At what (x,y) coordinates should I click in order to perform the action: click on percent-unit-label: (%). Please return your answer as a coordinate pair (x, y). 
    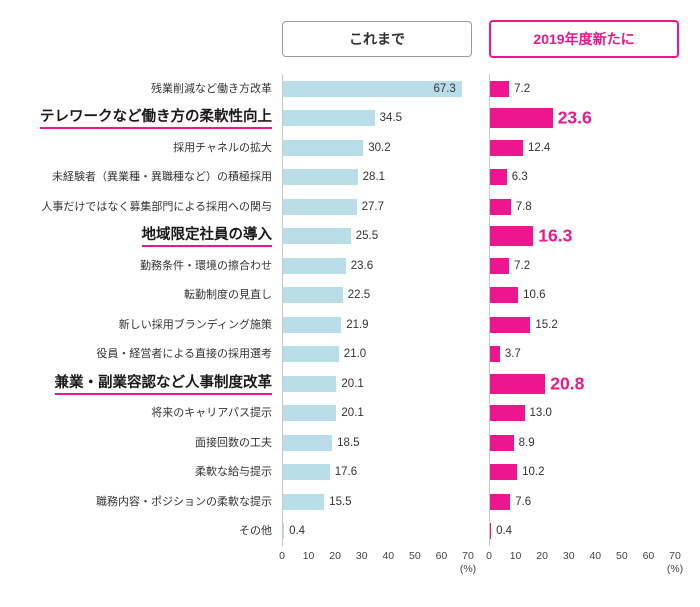
    Looking at the image, I should click on (675, 569).